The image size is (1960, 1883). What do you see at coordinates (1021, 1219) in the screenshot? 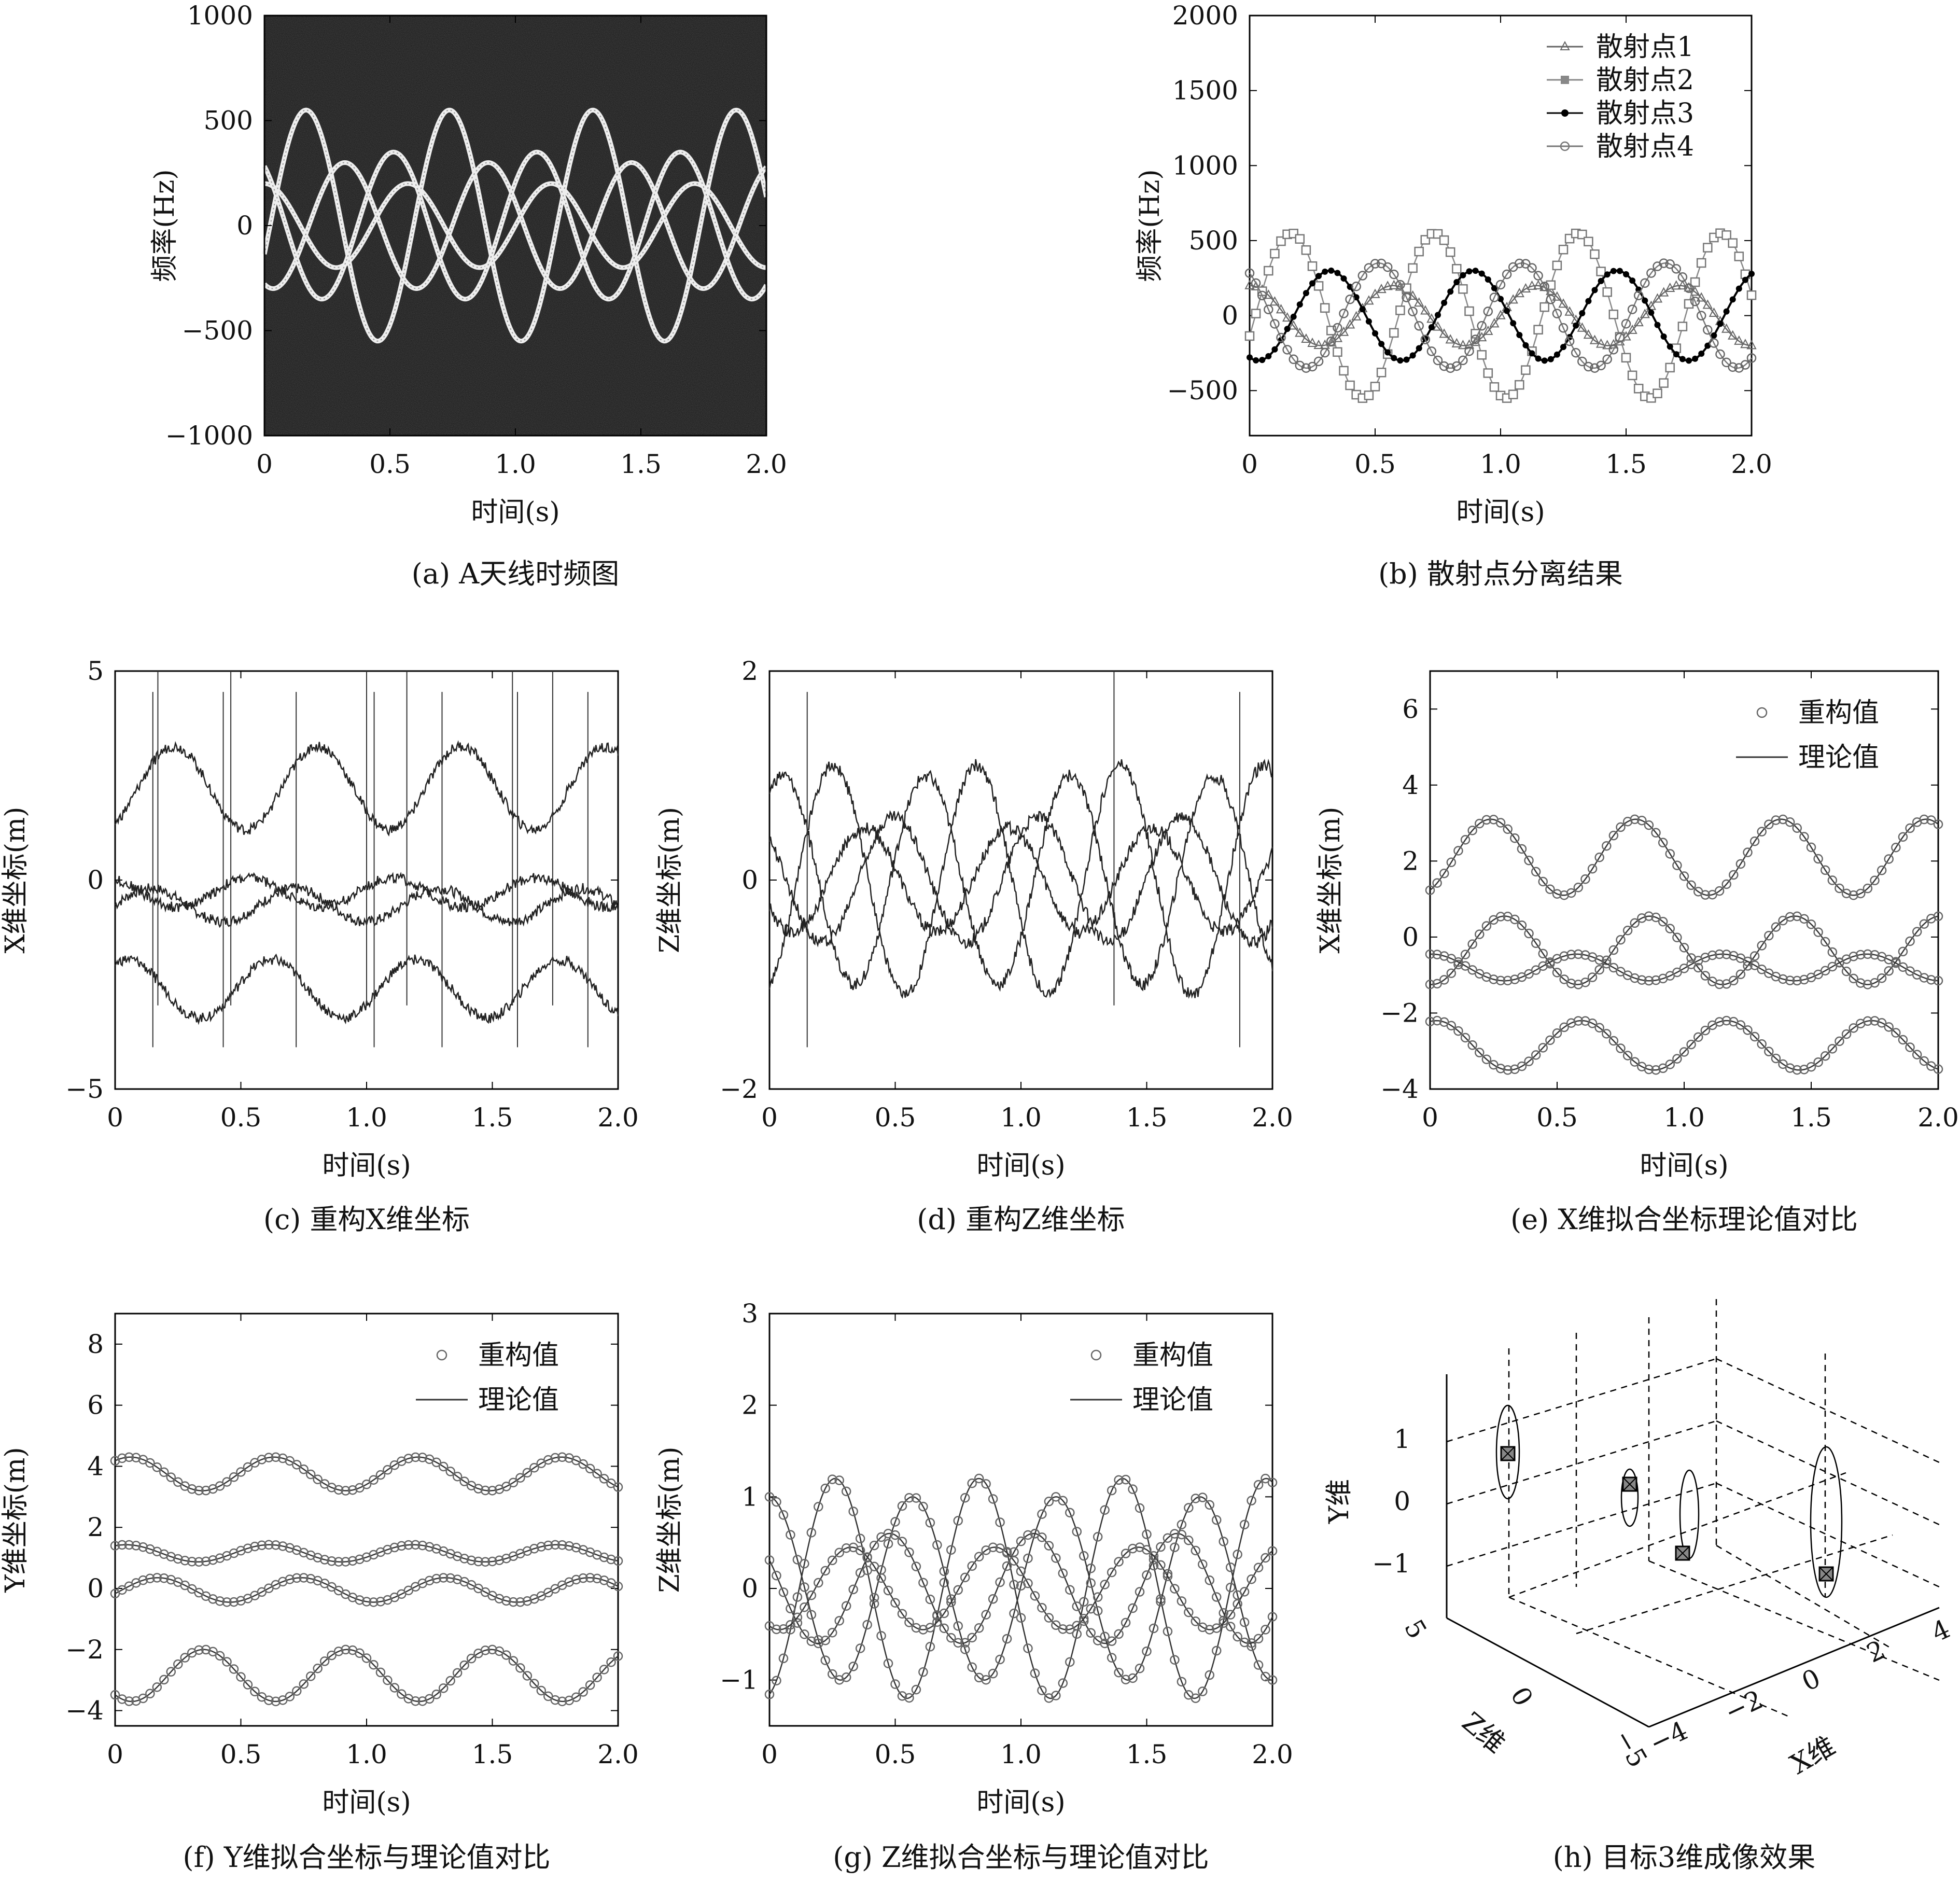
I see `panel-caption: (d) 重构Z维坐标` at bounding box center [1021, 1219].